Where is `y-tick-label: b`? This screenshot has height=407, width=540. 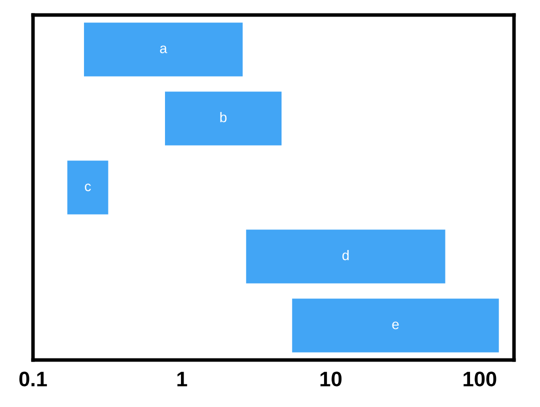 y-tick-label: b is located at coordinates (223, 117).